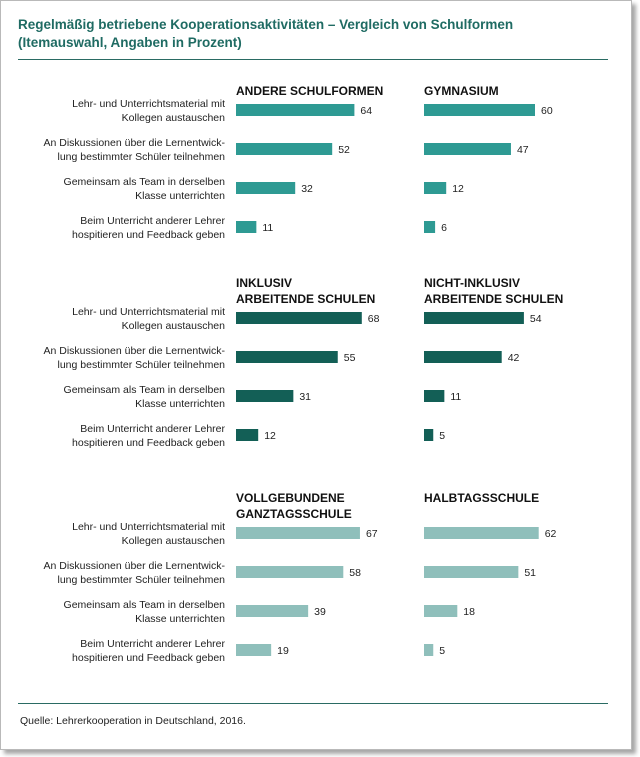 The width and height of the screenshot is (640, 757). I want to click on chart-title-line-2: (Itemauswahl, Angaben in Prozent), so click(130, 42).